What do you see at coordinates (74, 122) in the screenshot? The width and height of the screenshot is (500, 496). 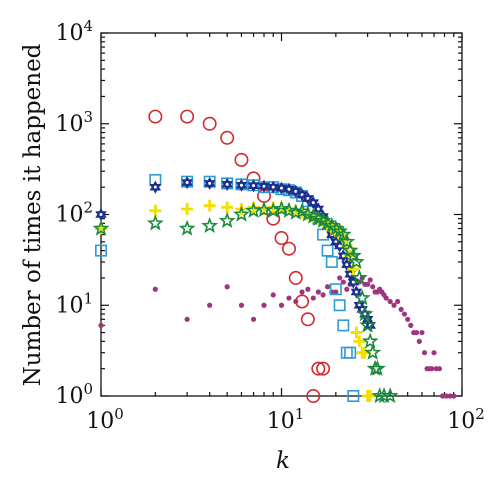 I see `y-tick-label: 10³` at bounding box center [74, 122].